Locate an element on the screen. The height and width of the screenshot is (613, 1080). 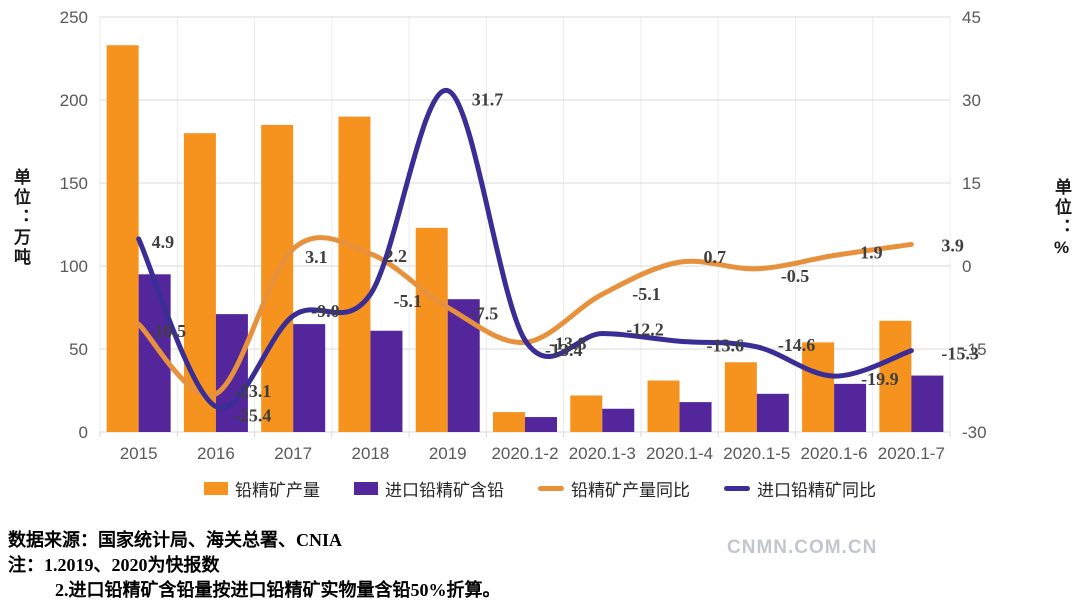
right-axis-tick-label: 15 is located at coordinates (971, 183).